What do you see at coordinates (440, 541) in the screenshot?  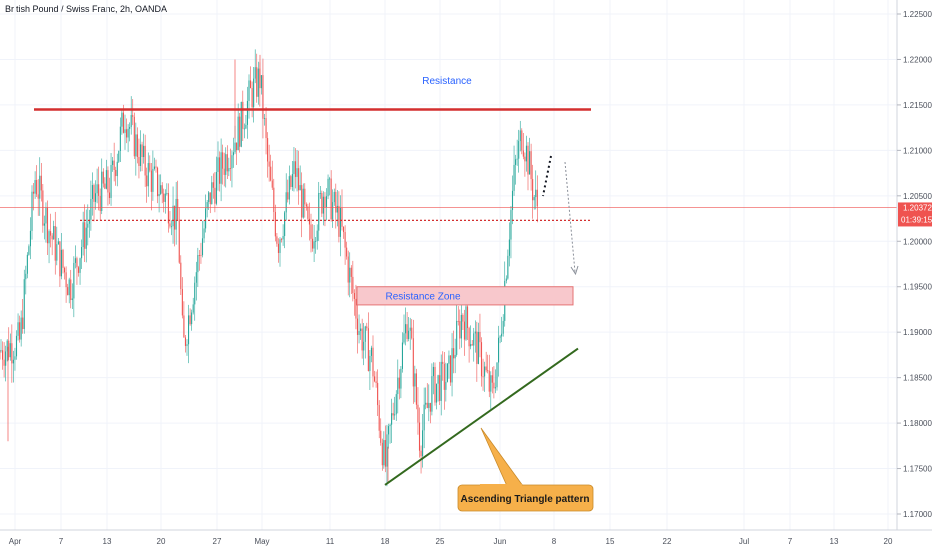 I see `time-tick-label: 25` at bounding box center [440, 541].